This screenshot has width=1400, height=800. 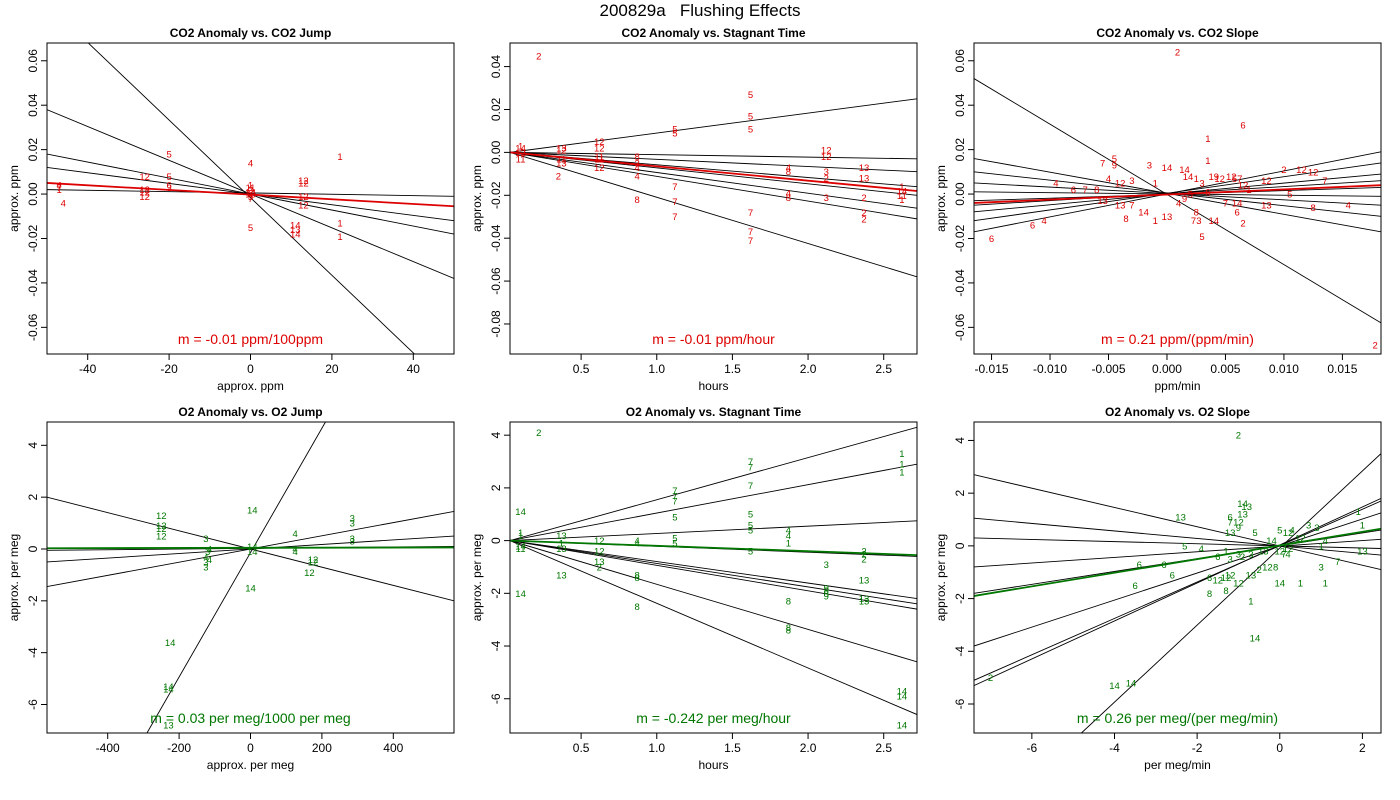 What do you see at coordinates (1342, 369) in the screenshot?
I see `x-tick-label: 0.015` at bounding box center [1342, 369].